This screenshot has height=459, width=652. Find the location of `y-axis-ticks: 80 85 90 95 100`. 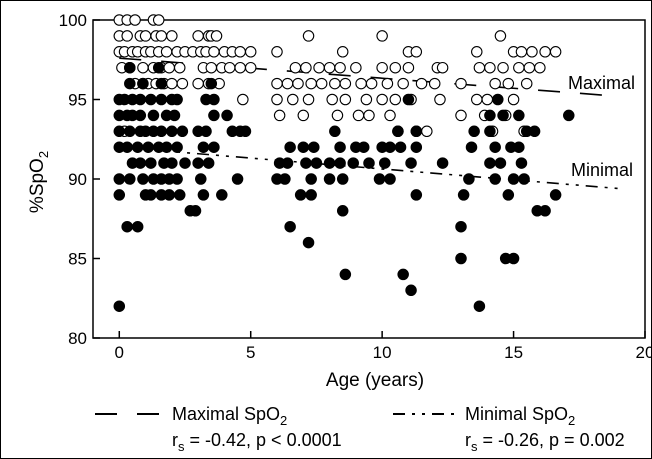

y-axis-ticks: 80 85 90 95 100 is located at coordinates (79, 179).